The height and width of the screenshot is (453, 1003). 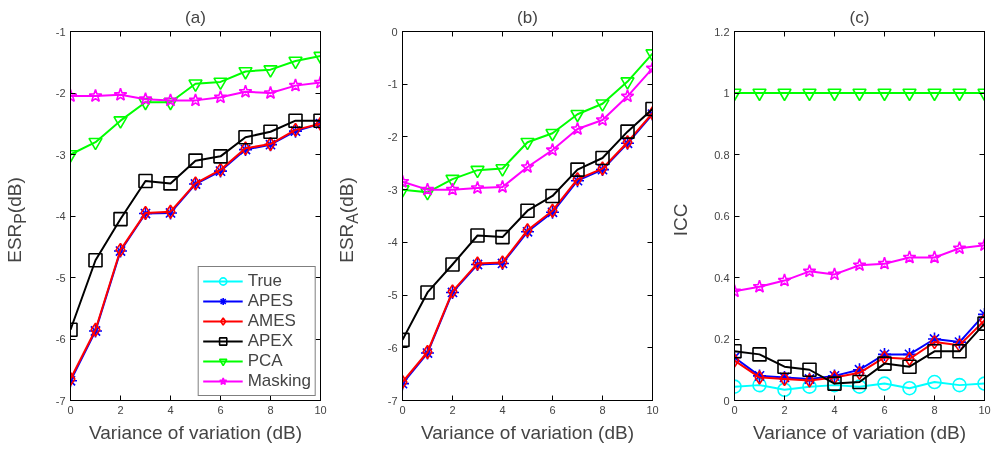 What do you see at coordinates (859, 17) in the screenshot?
I see `chart-title: (c)` at bounding box center [859, 17].